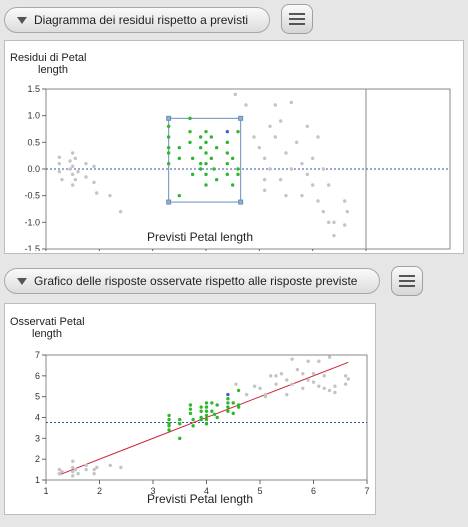 This screenshot has height=527, width=468. I want to click on selection-handle, so click(241, 202).